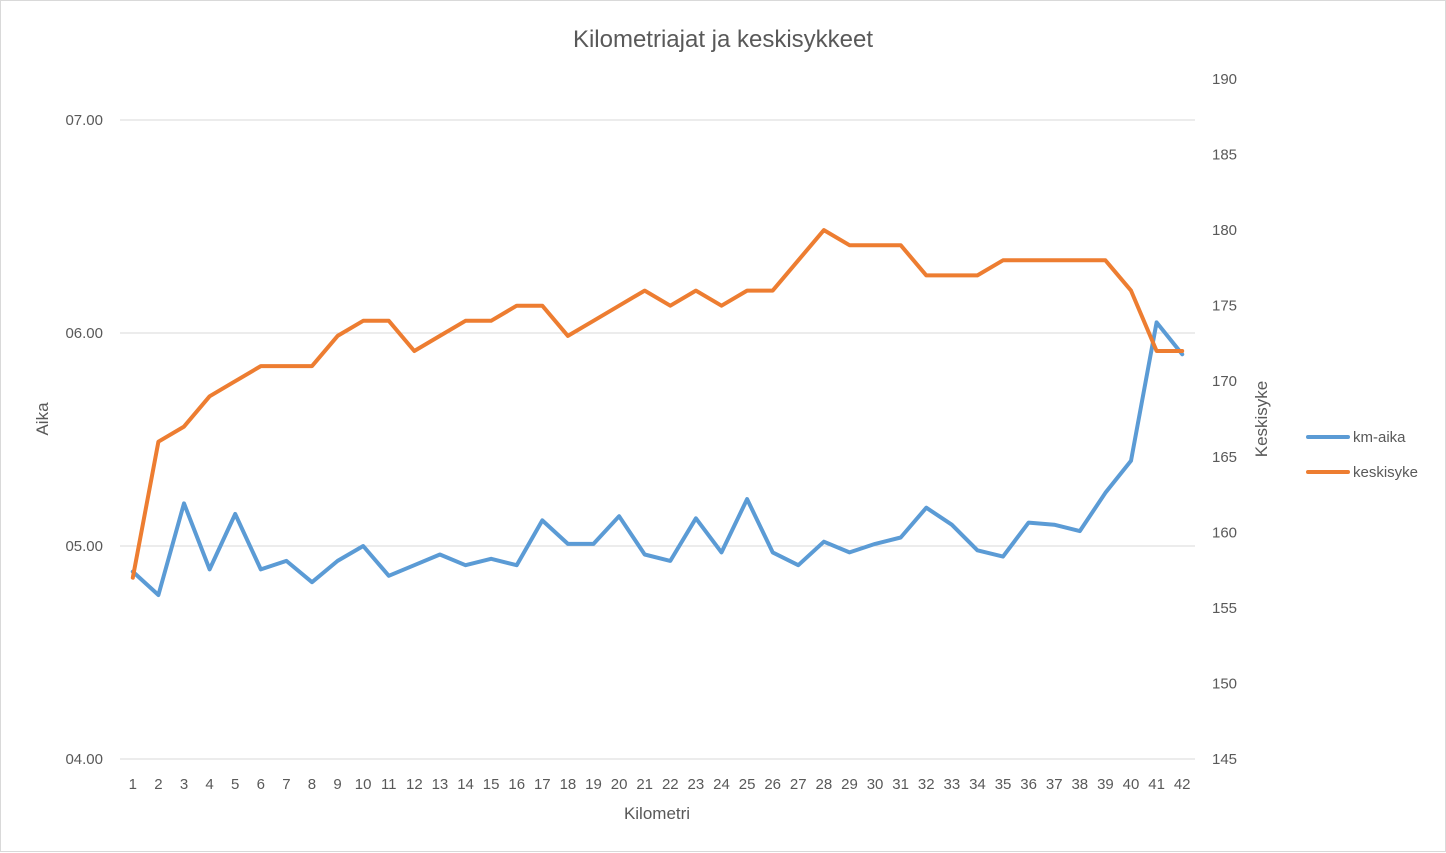 This screenshot has height=853, width=1446. What do you see at coordinates (286, 784) in the screenshot?
I see `x-tick-label: 7` at bounding box center [286, 784].